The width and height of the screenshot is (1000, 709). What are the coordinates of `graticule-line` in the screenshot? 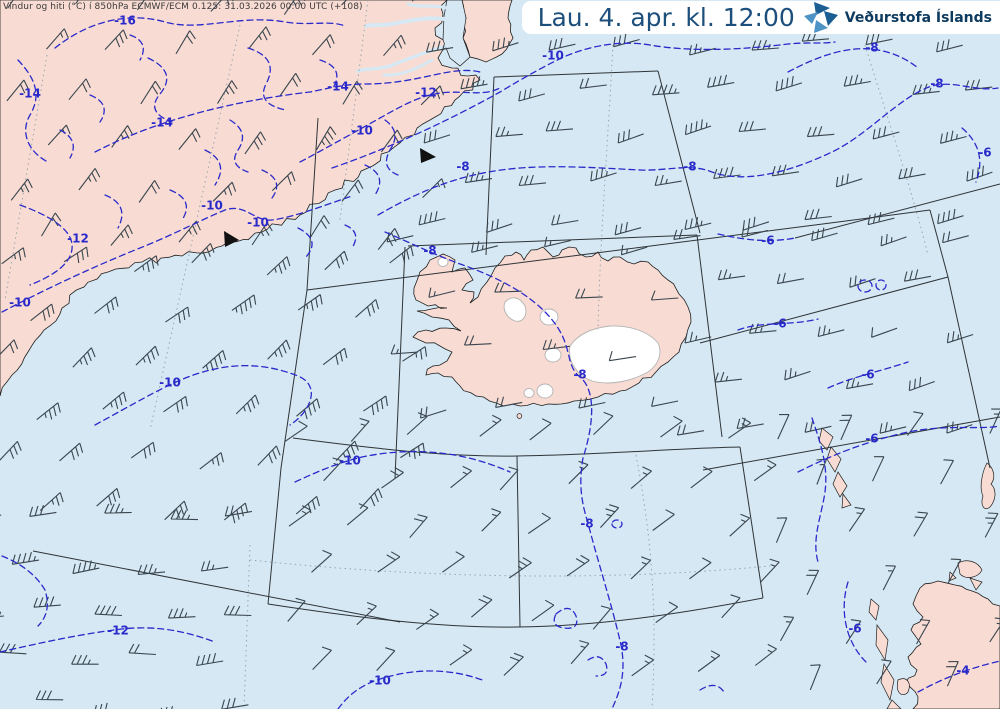 It's located at (26, 177).